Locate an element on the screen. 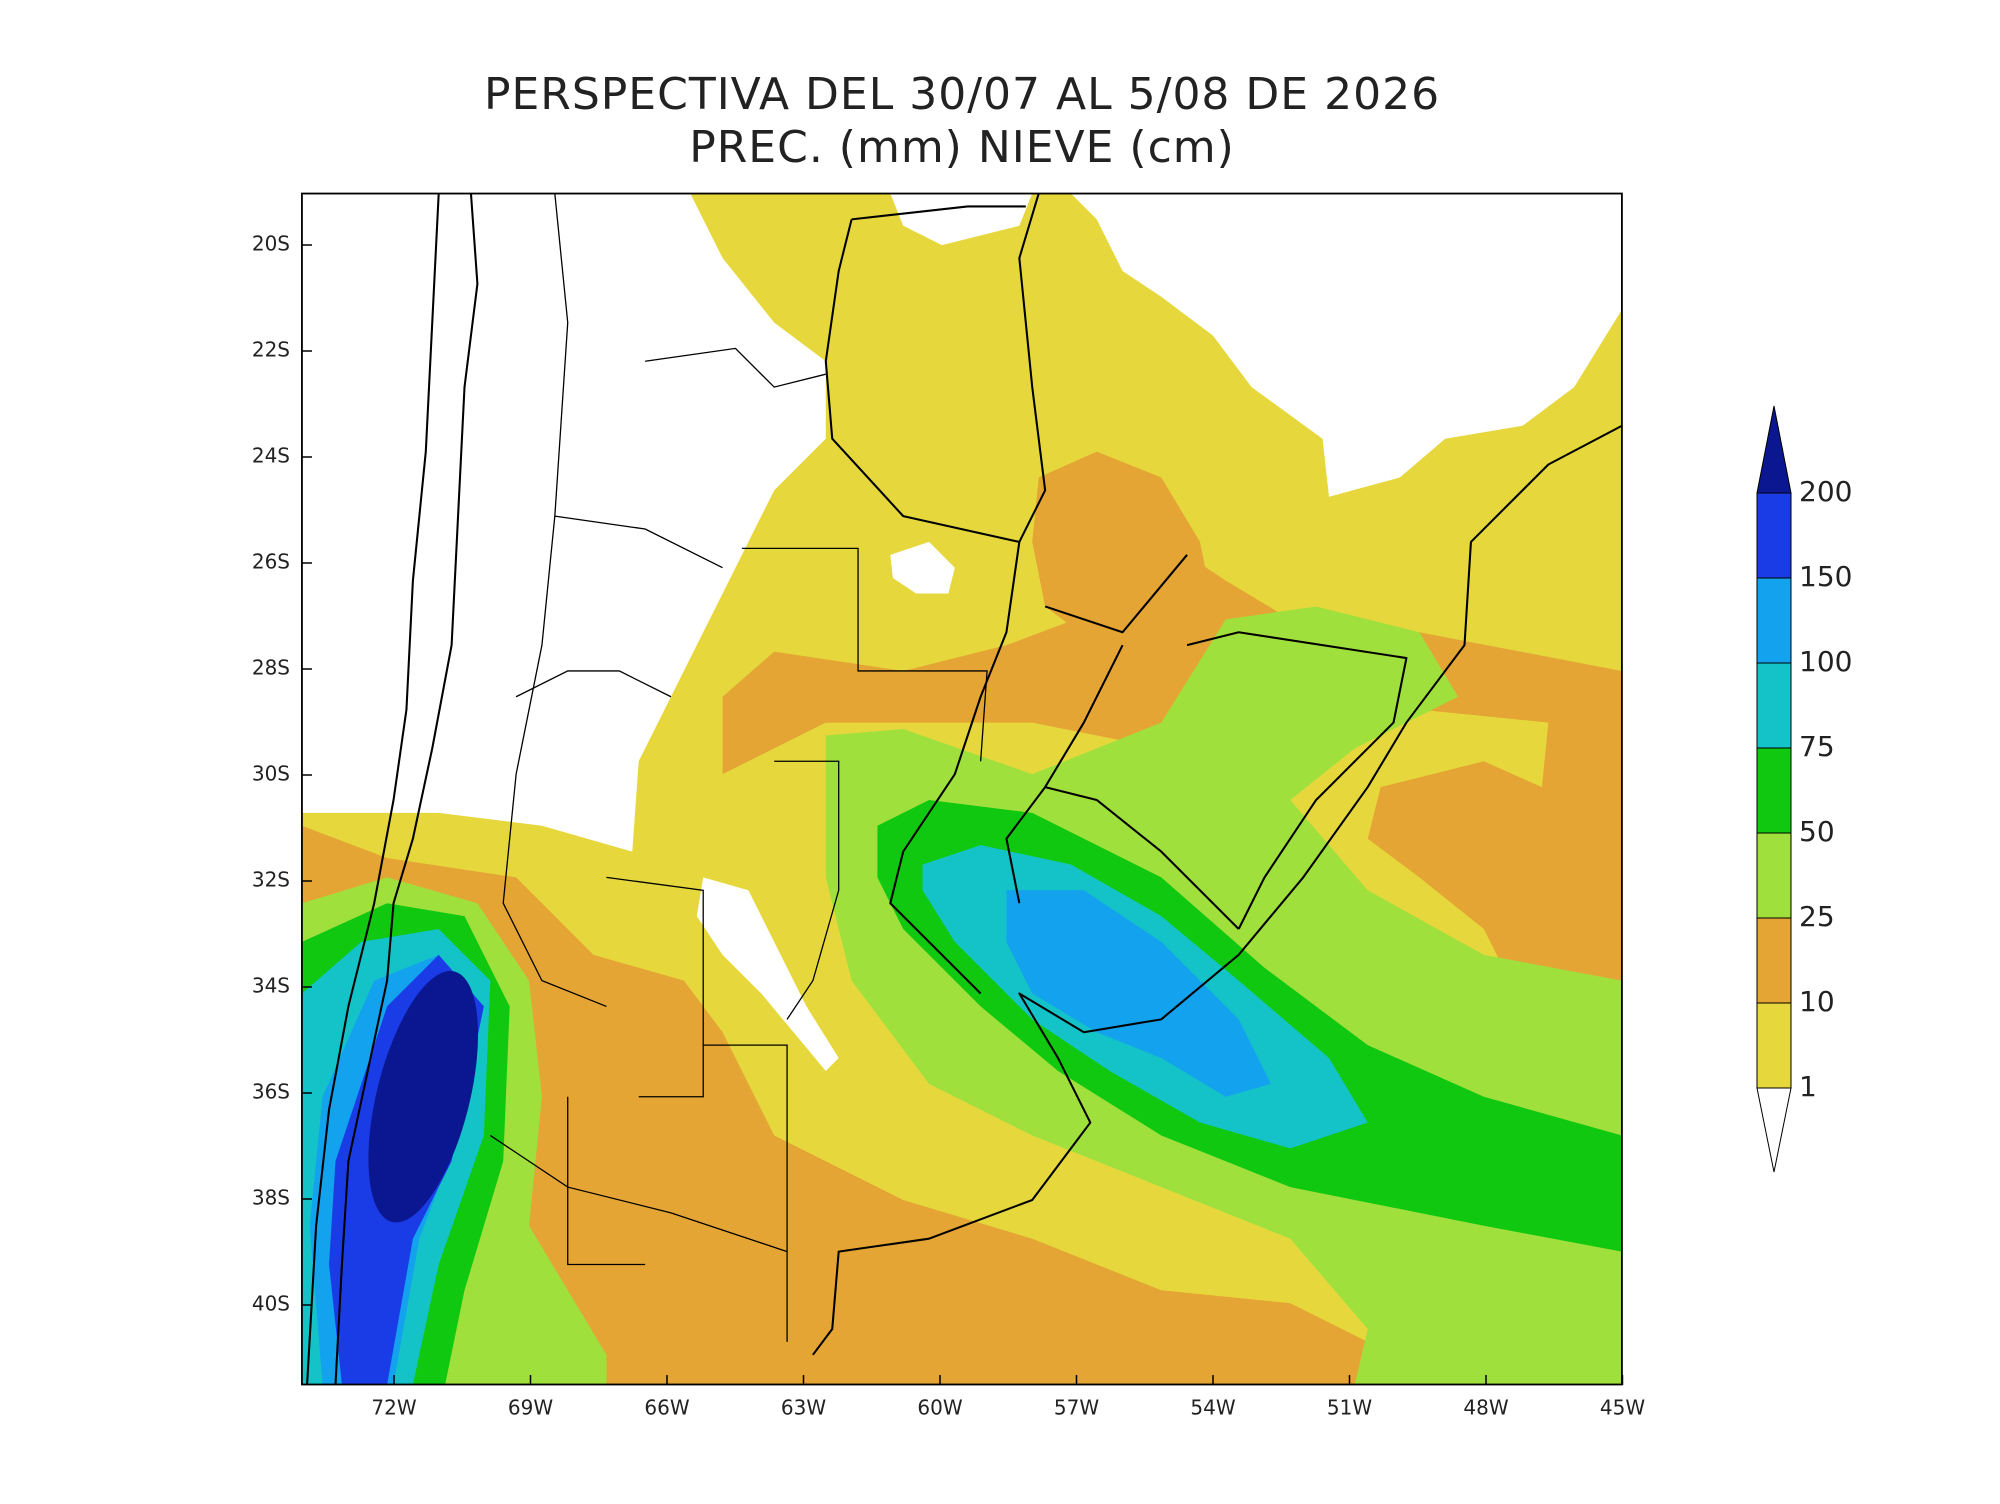  legend-label: 1 is located at coordinates (1808, 1086).